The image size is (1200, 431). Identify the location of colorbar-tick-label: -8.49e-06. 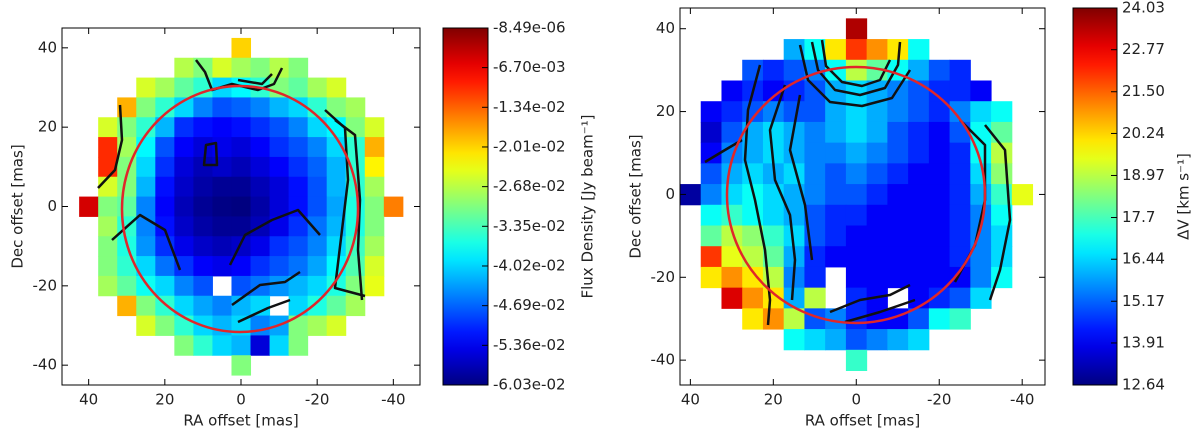
(529, 28).